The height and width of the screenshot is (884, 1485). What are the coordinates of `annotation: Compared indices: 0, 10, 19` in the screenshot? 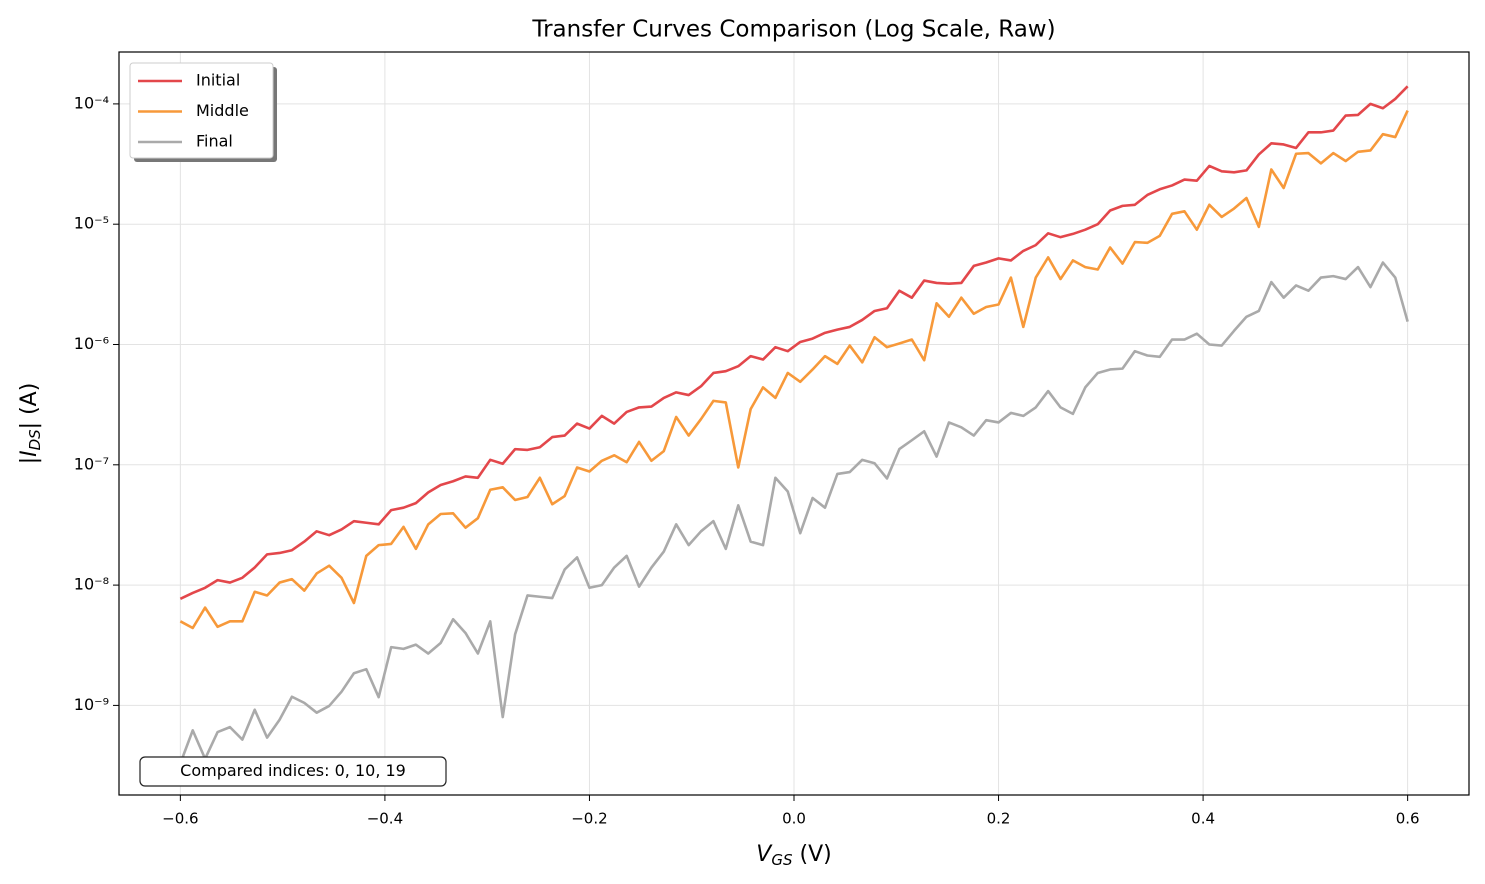 It's located at (293, 770).